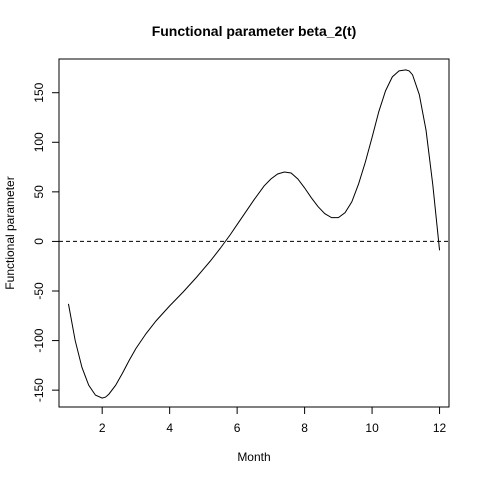  Describe the element at coordinates (253, 457) in the screenshot. I see `x-axis-label: Month` at that location.